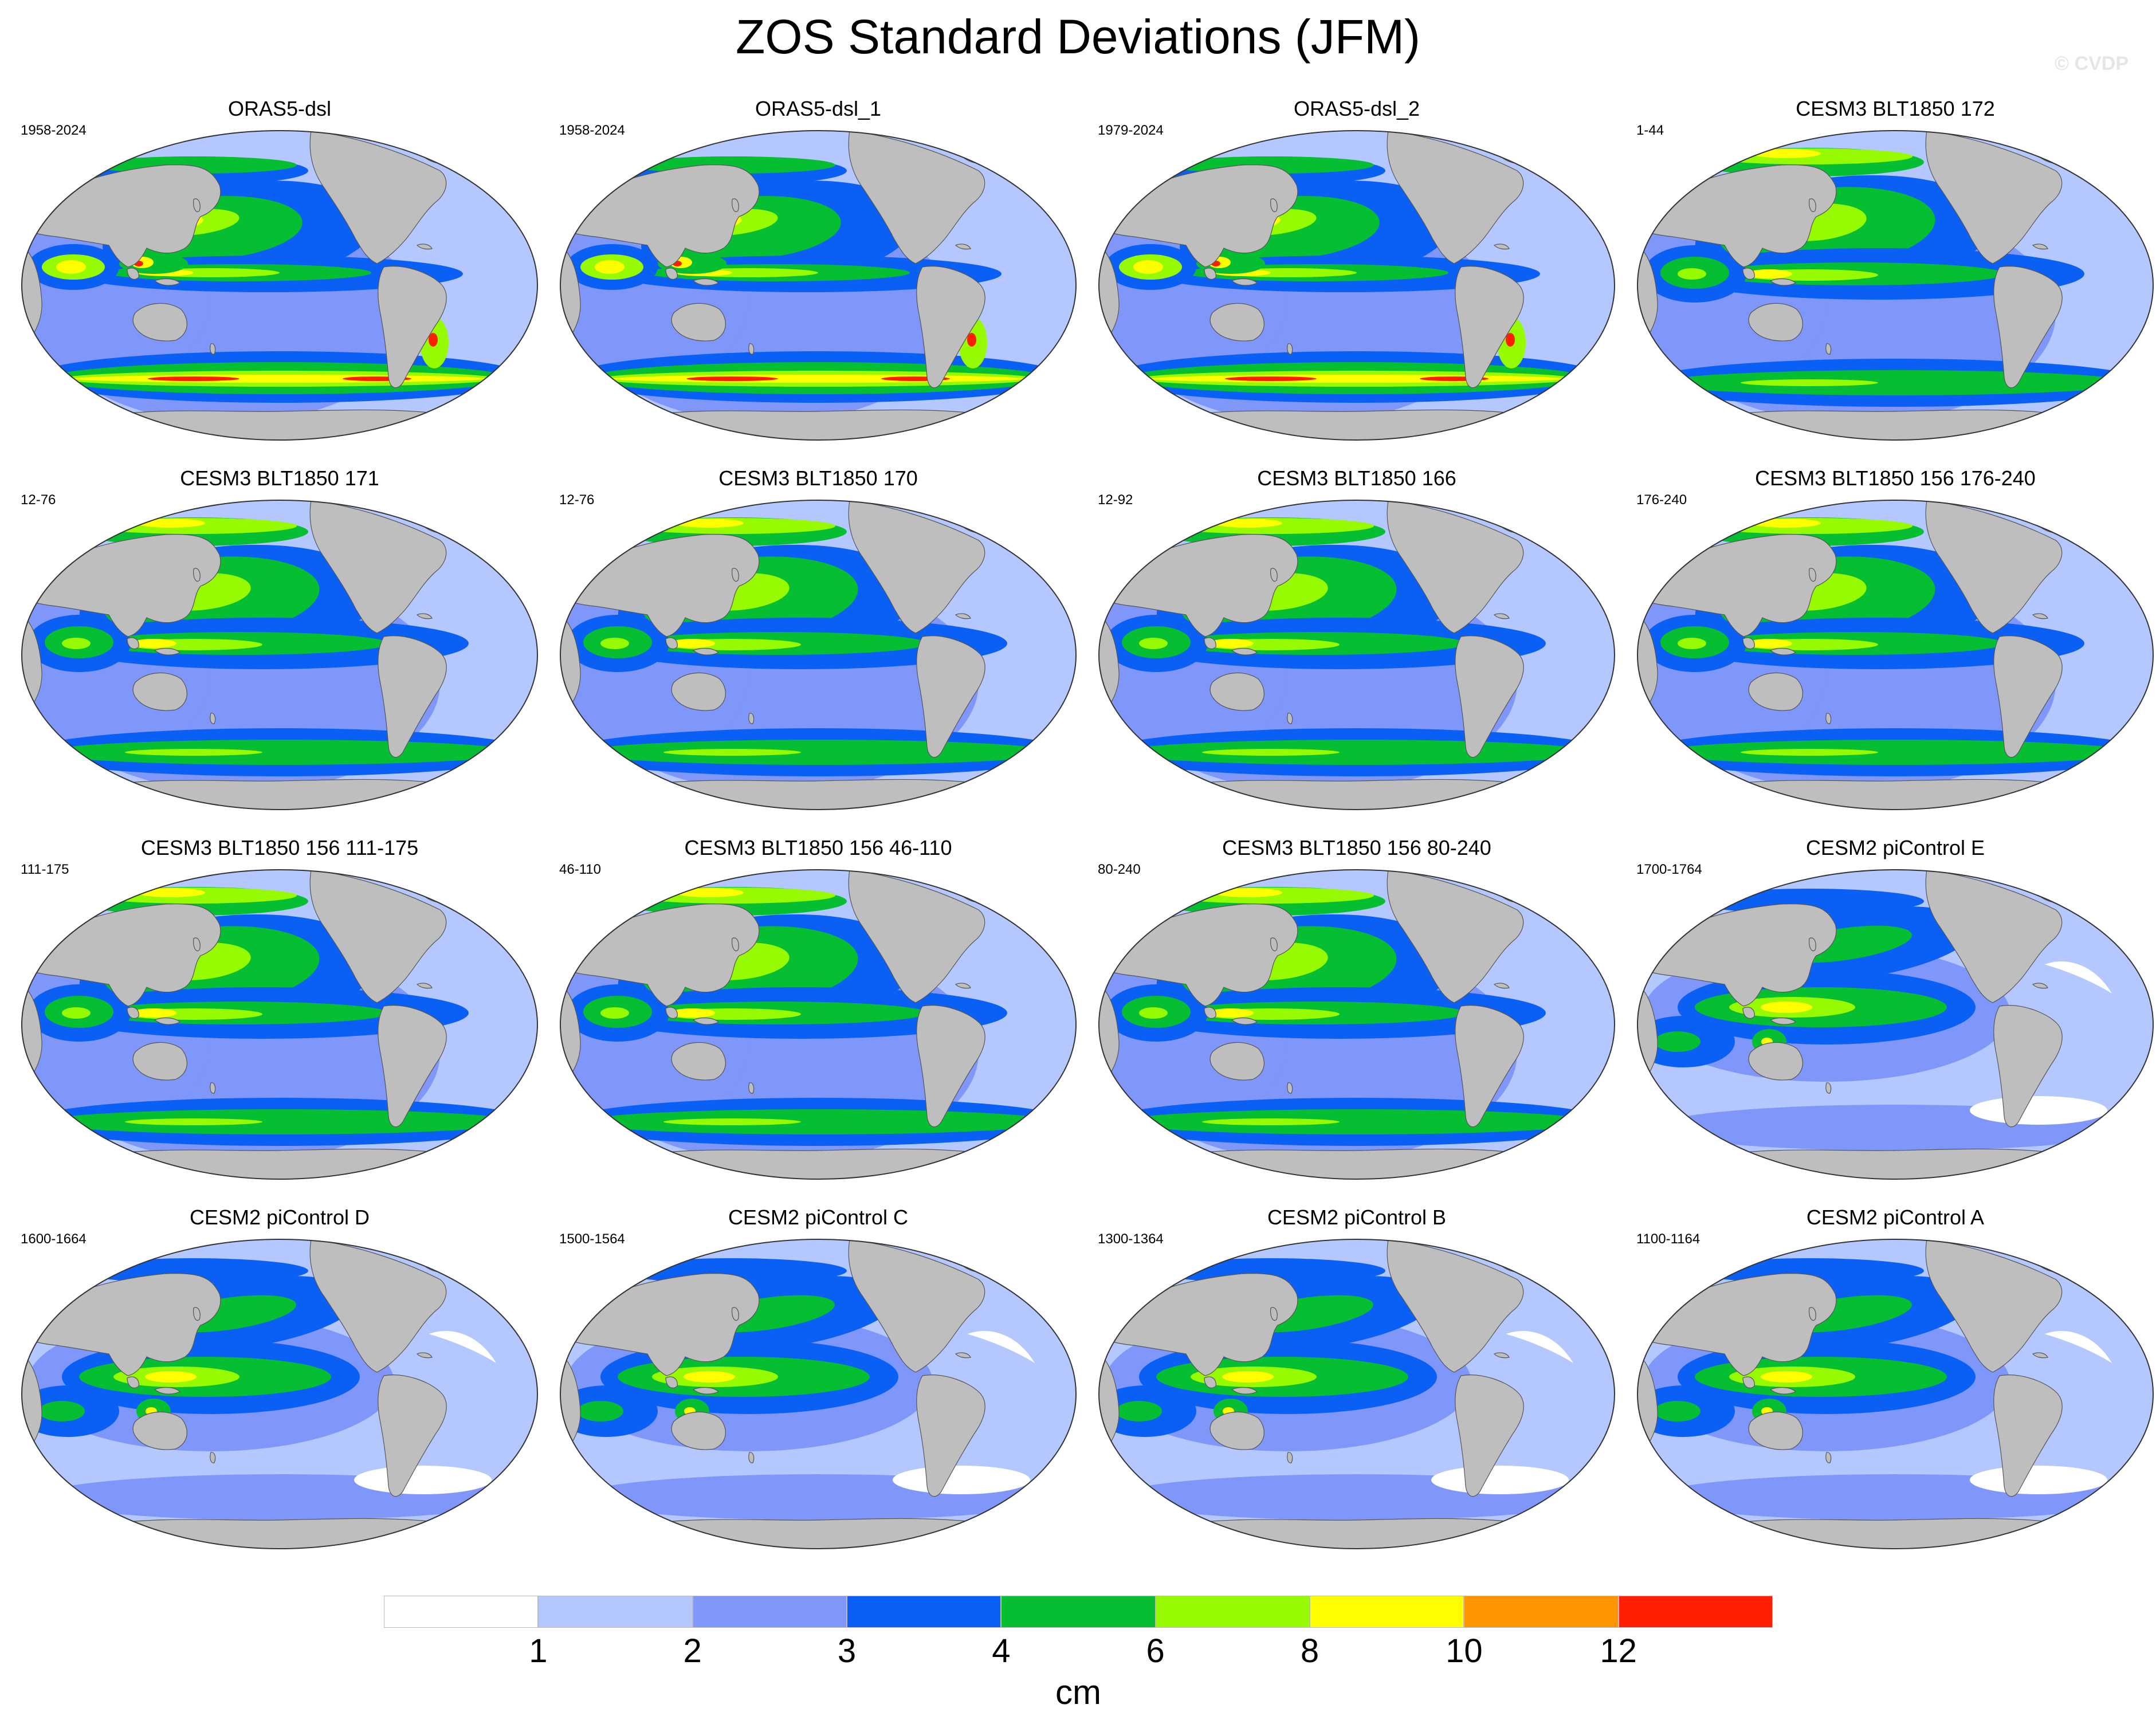 The image size is (2156, 1716). Describe the element at coordinates (692, 1651) in the screenshot. I see `colorbar-tick-label: 2` at that location.